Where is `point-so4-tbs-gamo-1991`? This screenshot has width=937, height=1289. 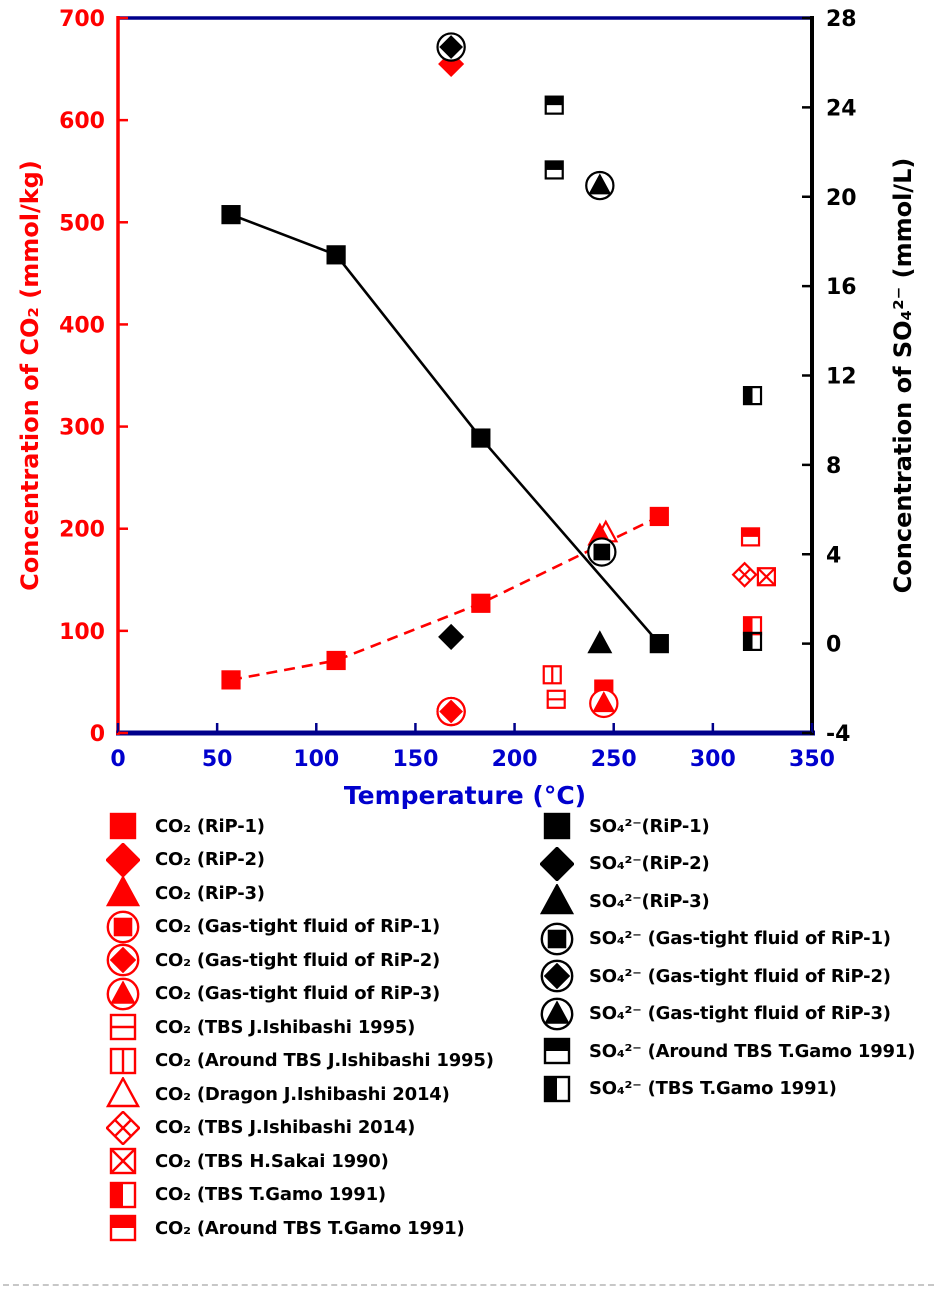 point-so4-tbs-gamo-1991 is located at coordinates (752, 396).